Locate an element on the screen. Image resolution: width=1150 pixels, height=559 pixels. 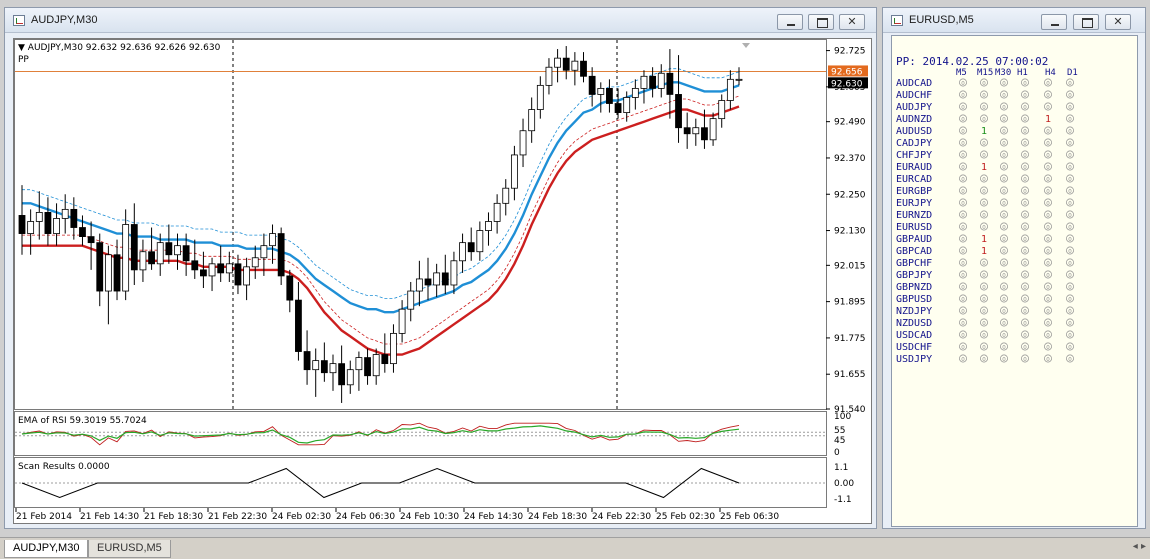
pp-pair-label: EURJPY is located at coordinates (914, 203).